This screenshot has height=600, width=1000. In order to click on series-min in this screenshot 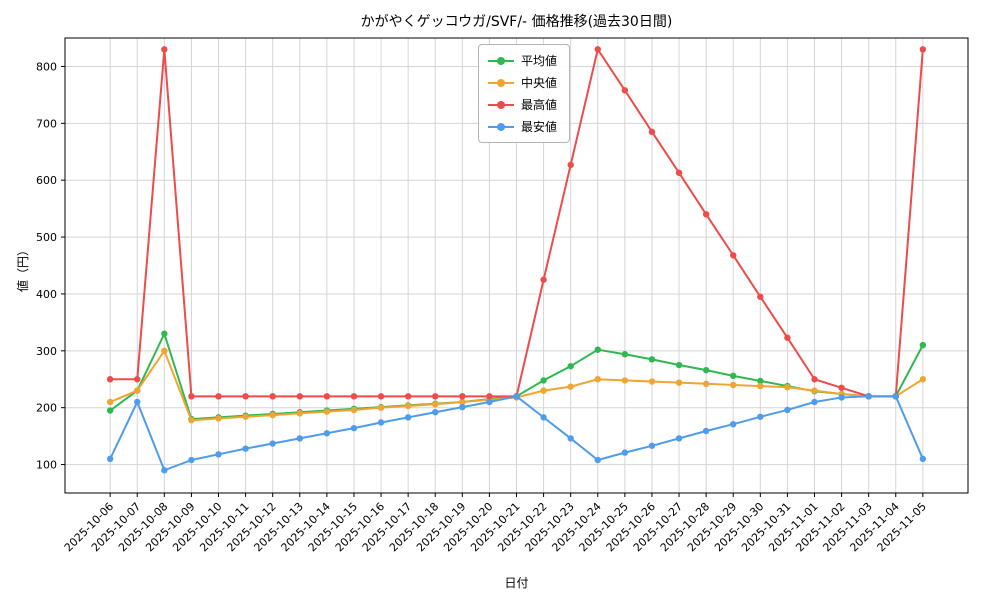, I will do `click(516, 433)`.